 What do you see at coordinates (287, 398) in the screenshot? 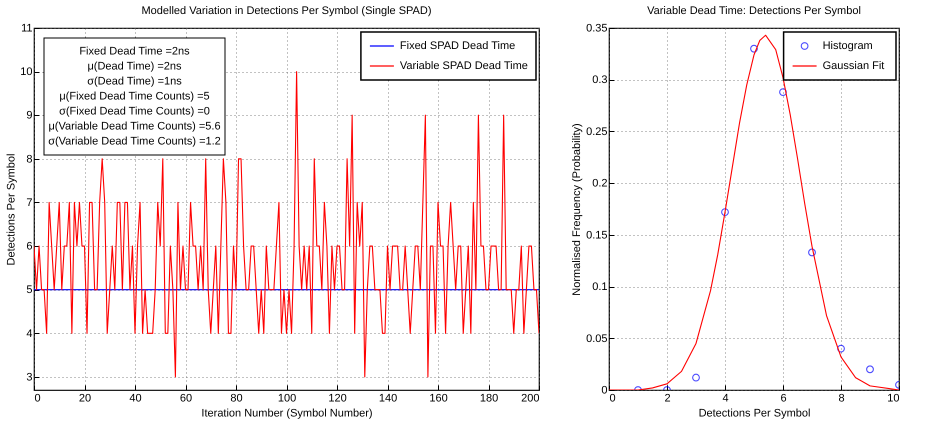
I see `x-tick-label: 100` at bounding box center [287, 398].